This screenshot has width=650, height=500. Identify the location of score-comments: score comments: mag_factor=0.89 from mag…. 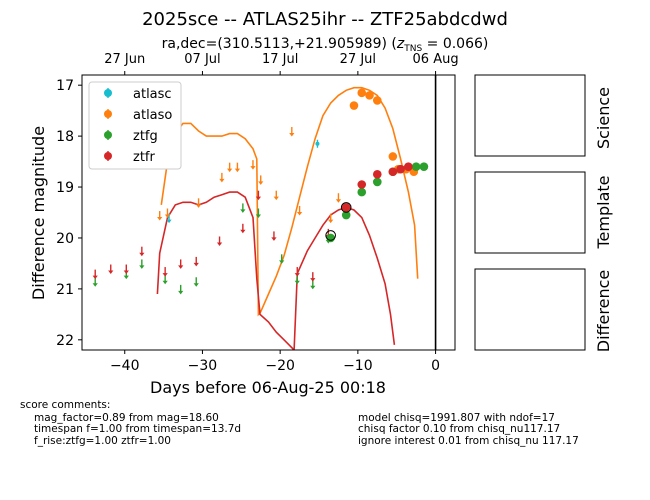
(299, 423).